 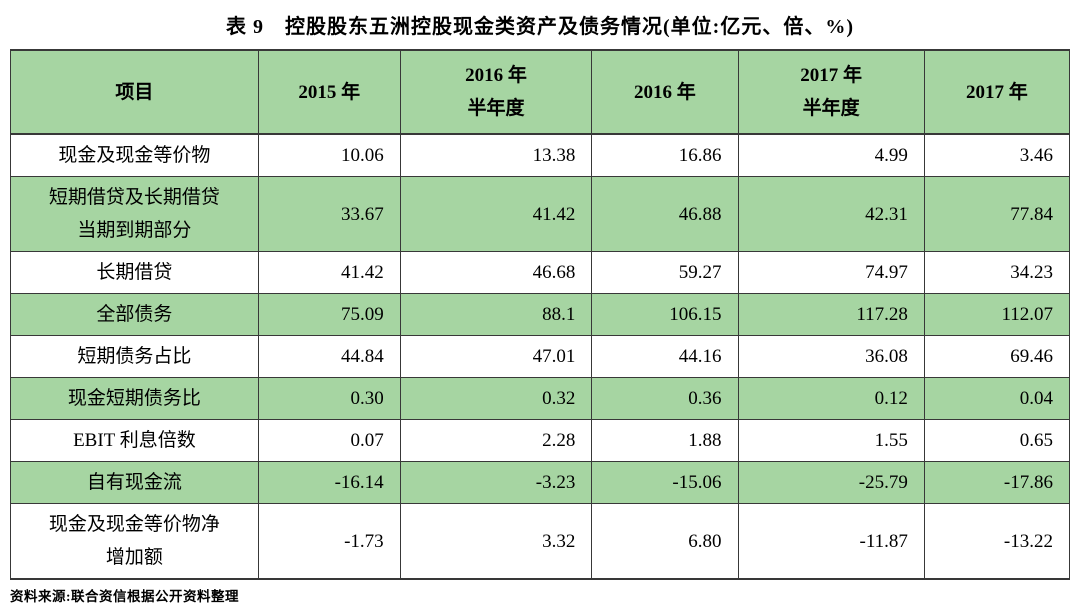 I want to click on cell-value: -25.79, so click(x=831, y=482).